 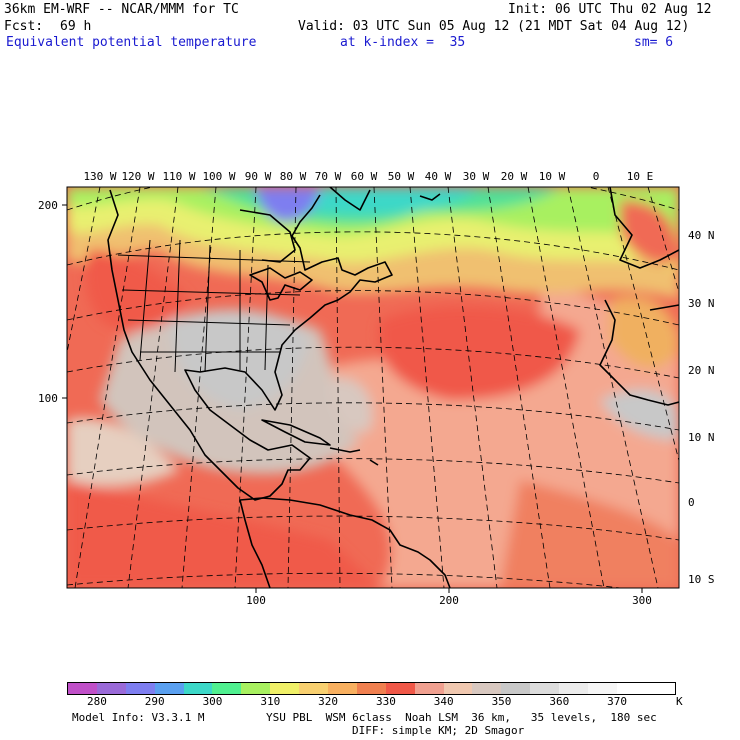 I want to click on lon-label: 20 W, so click(x=514, y=176).